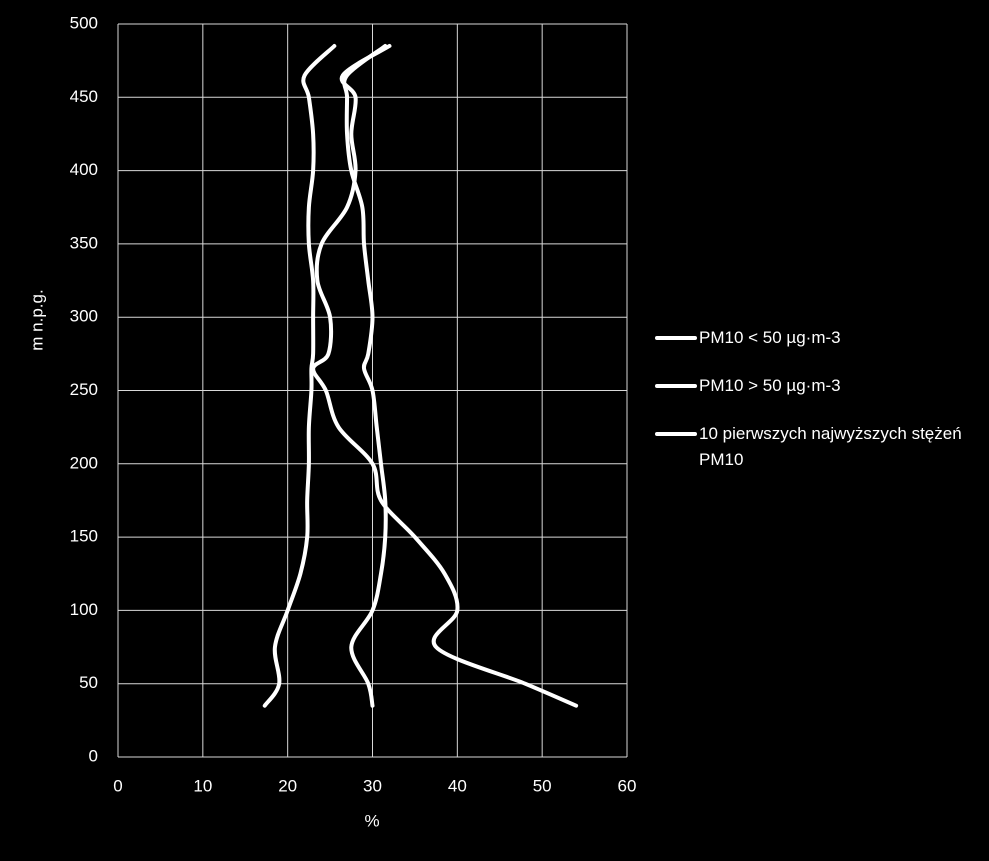 The image size is (989, 861). What do you see at coordinates (84, 316) in the screenshot?
I see `y-tick-label: 300` at bounding box center [84, 316].